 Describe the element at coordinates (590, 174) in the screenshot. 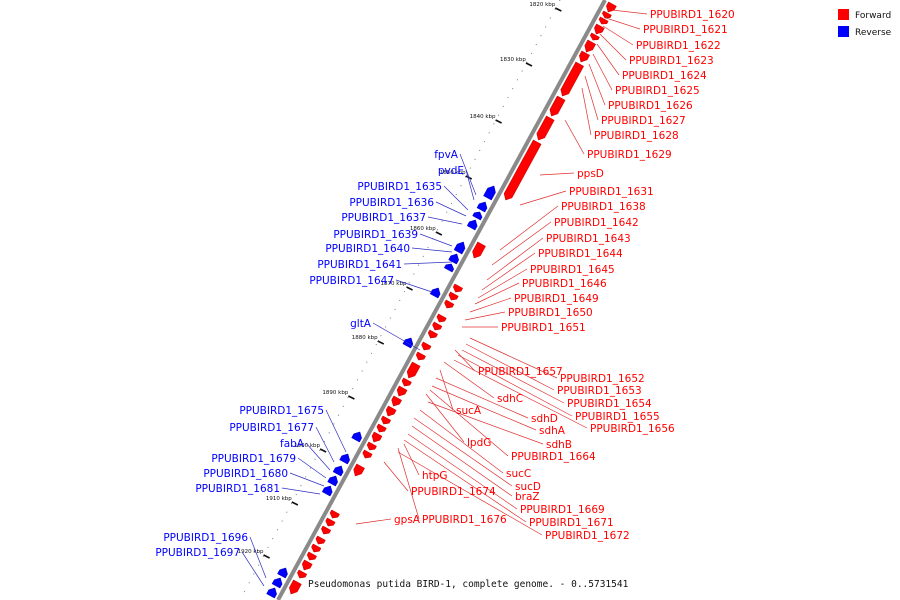

I see `gene-label-ppsd: ppsD` at that location.